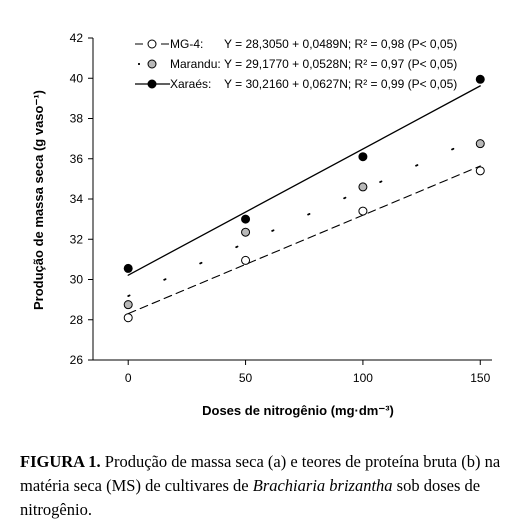 The image size is (523, 532). What do you see at coordinates (186, 44) in the screenshot?
I see `legend-series-name: MG-4:` at bounding box center [186, 44].